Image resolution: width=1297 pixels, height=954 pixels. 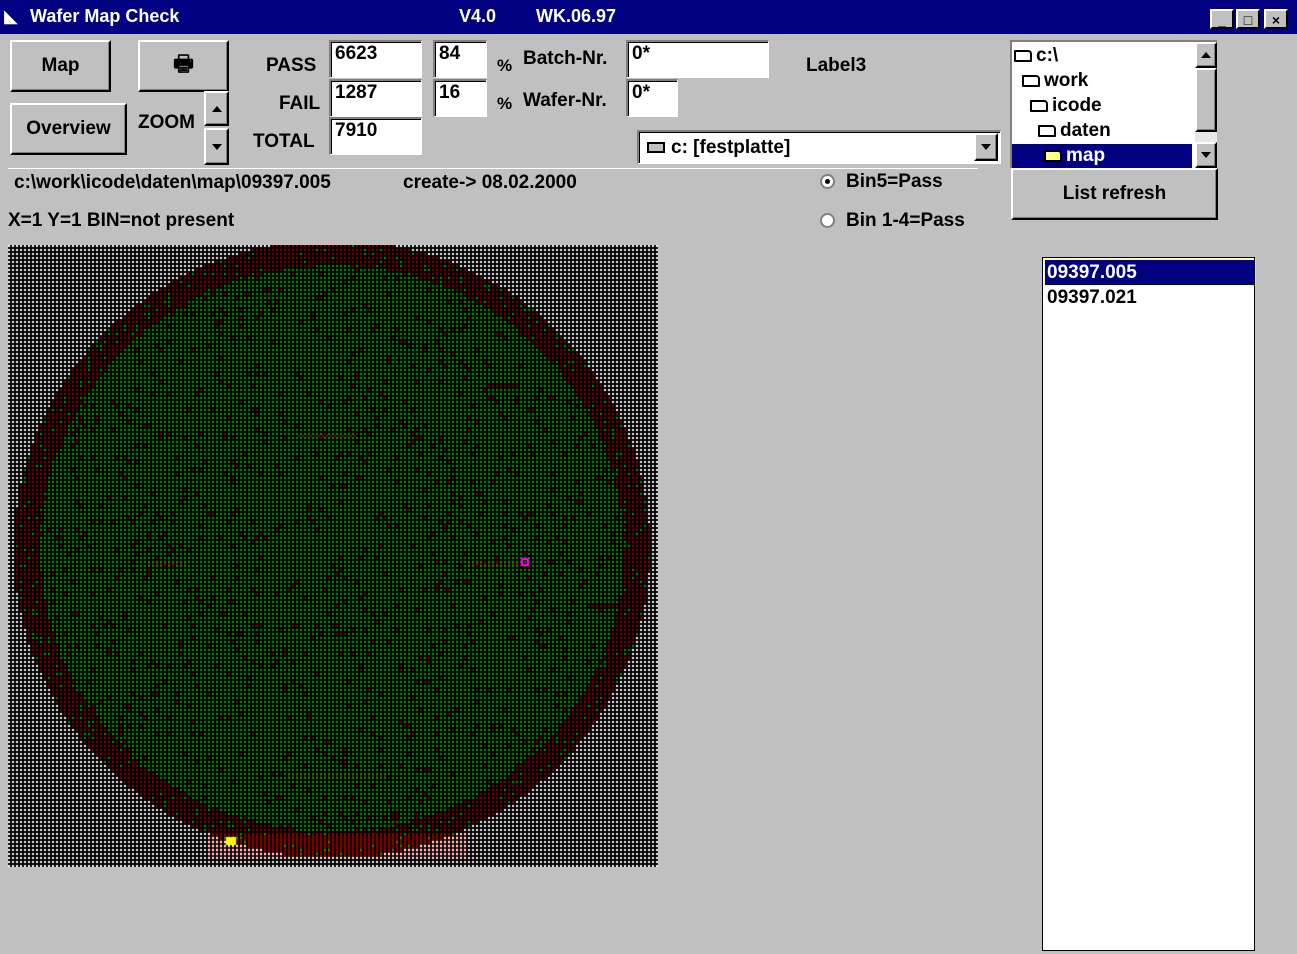 I want to click on drive-dropdown-button, so click(x=986, y=147).